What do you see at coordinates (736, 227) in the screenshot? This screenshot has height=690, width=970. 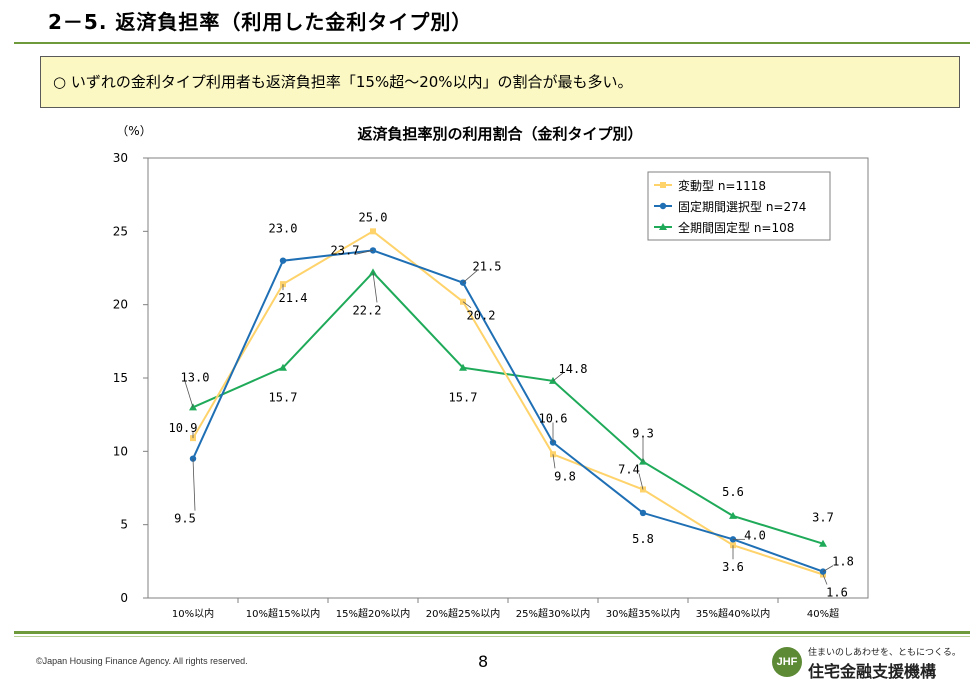 I see `legend-label: 全期間固定型 n=108` at bounding box center [736, 227].